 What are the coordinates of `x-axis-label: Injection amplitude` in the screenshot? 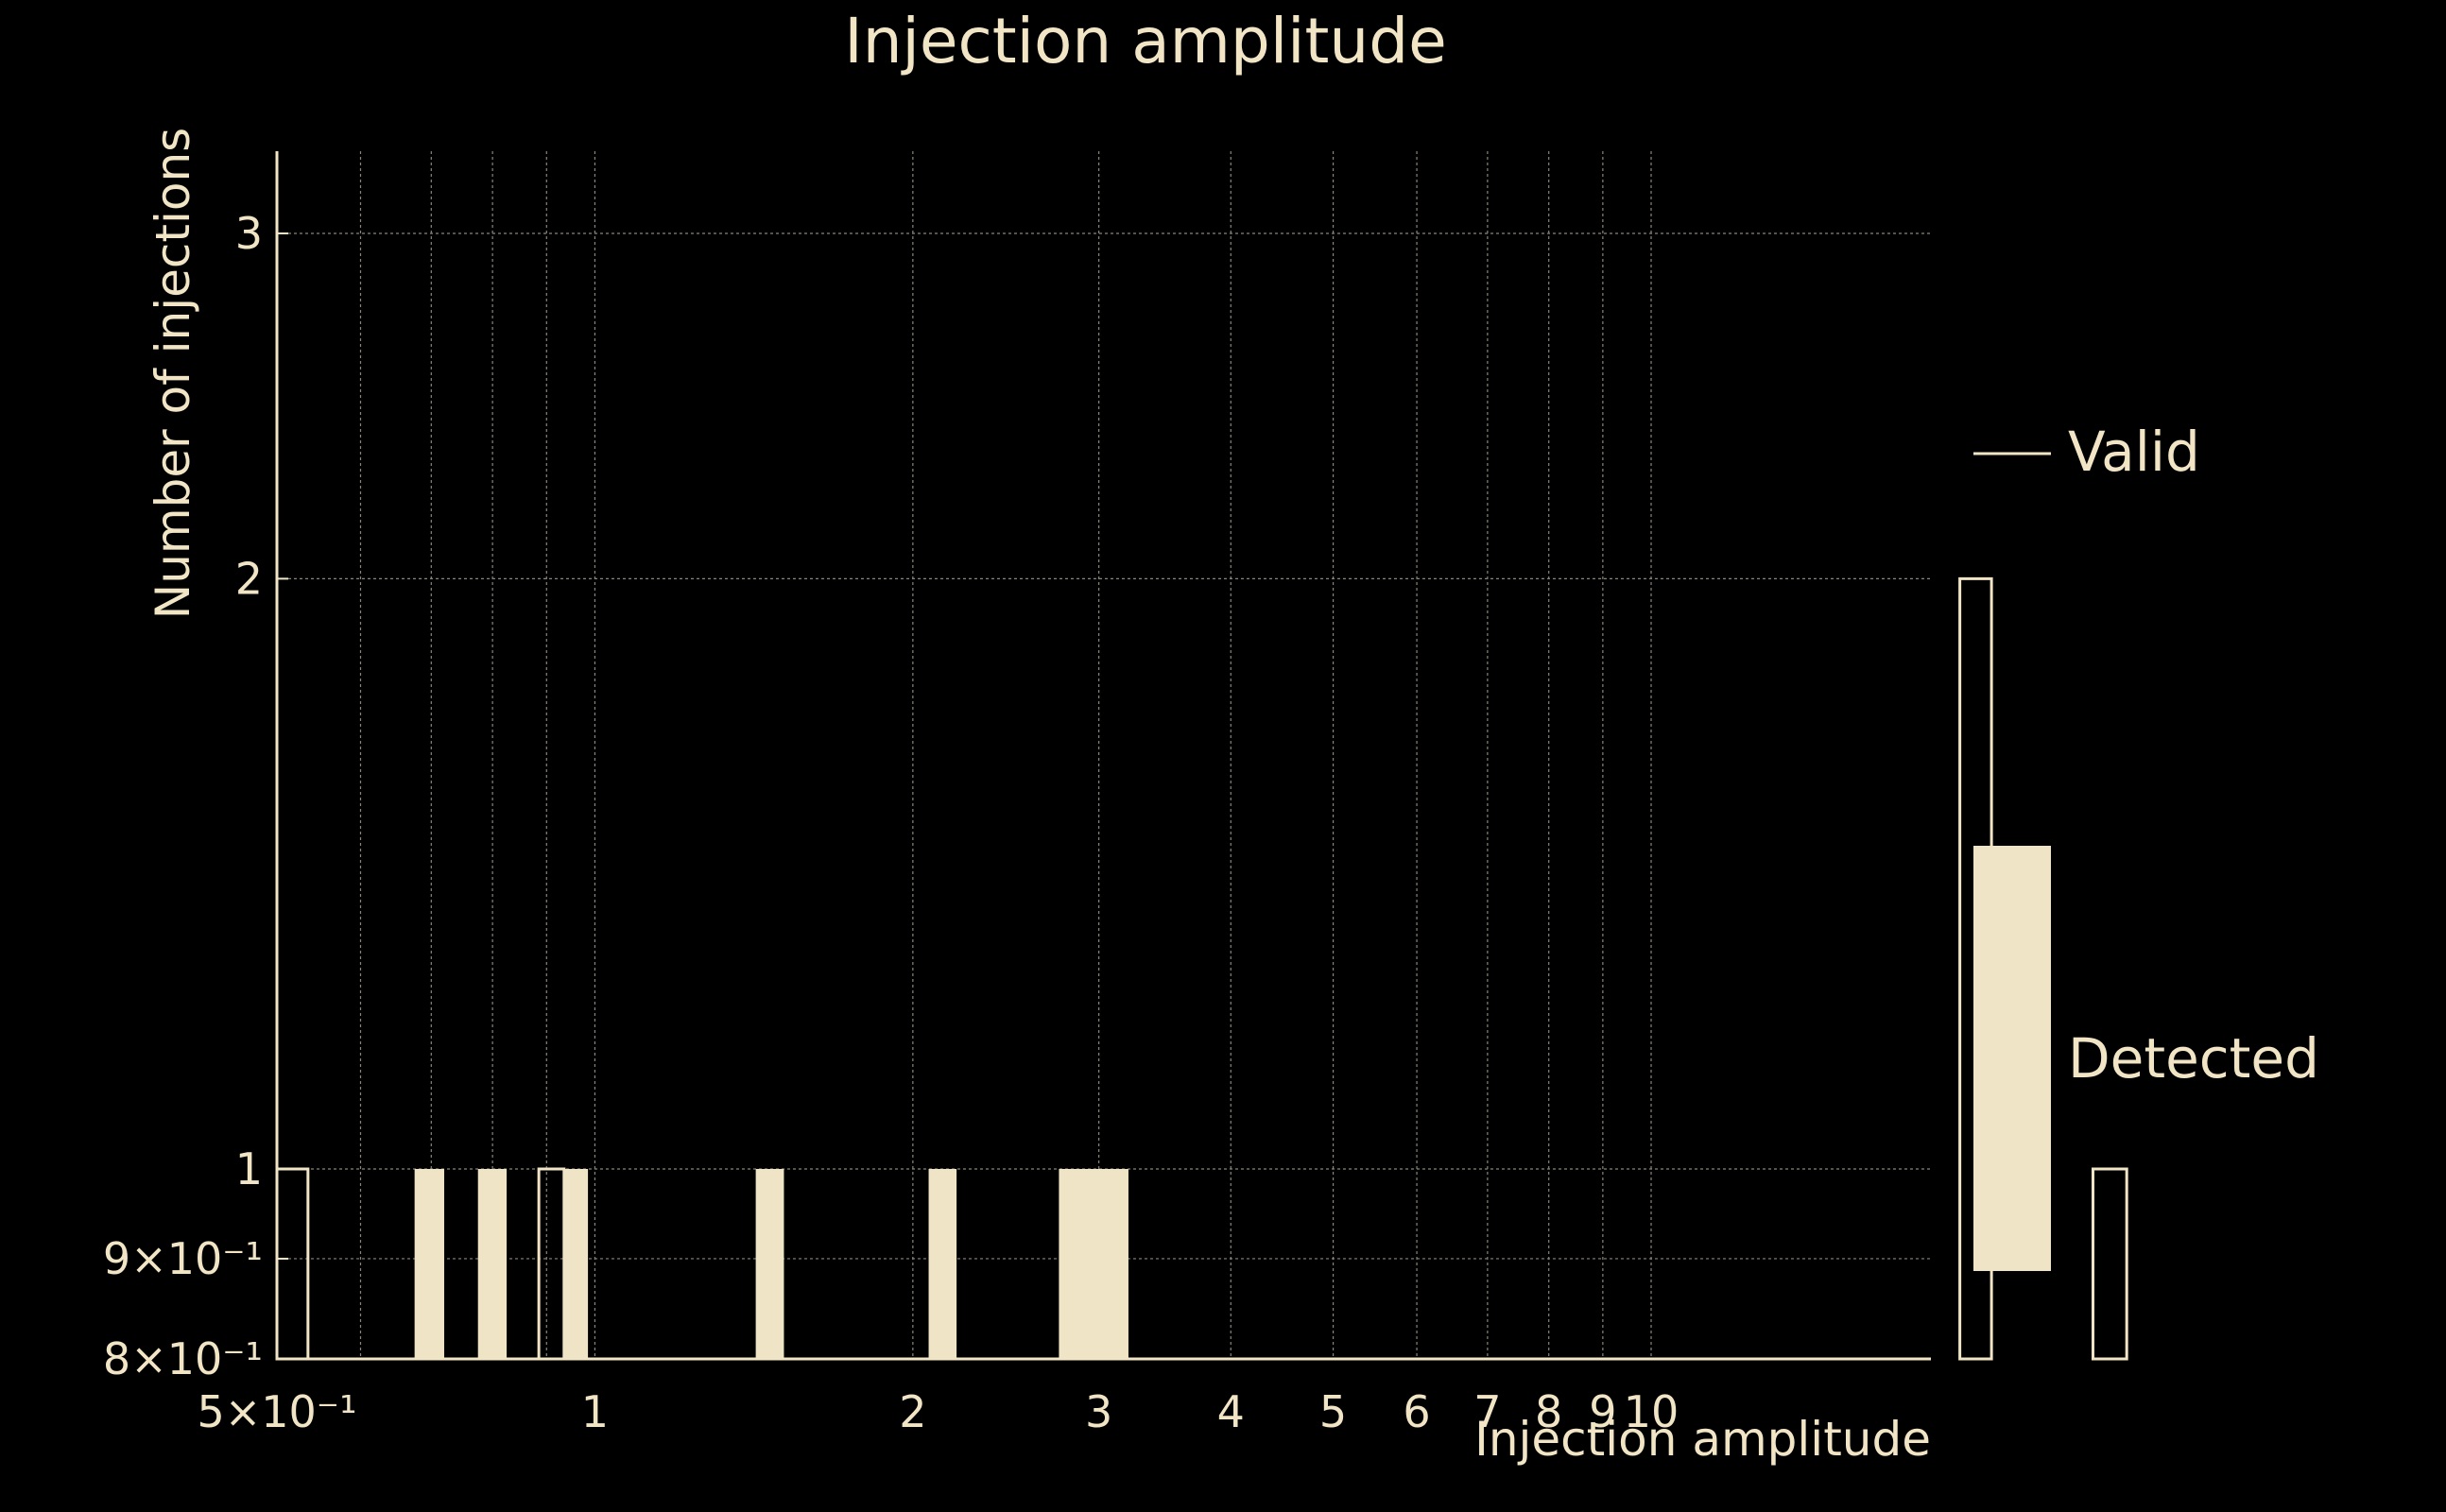 It's located at (1702, 1439).